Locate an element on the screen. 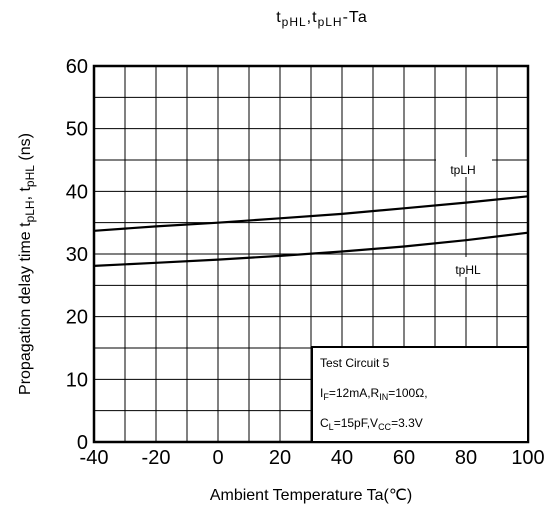 This screenshot has height=511, width=554. x-tick-label: 0 is located at coordinates (217, 458).